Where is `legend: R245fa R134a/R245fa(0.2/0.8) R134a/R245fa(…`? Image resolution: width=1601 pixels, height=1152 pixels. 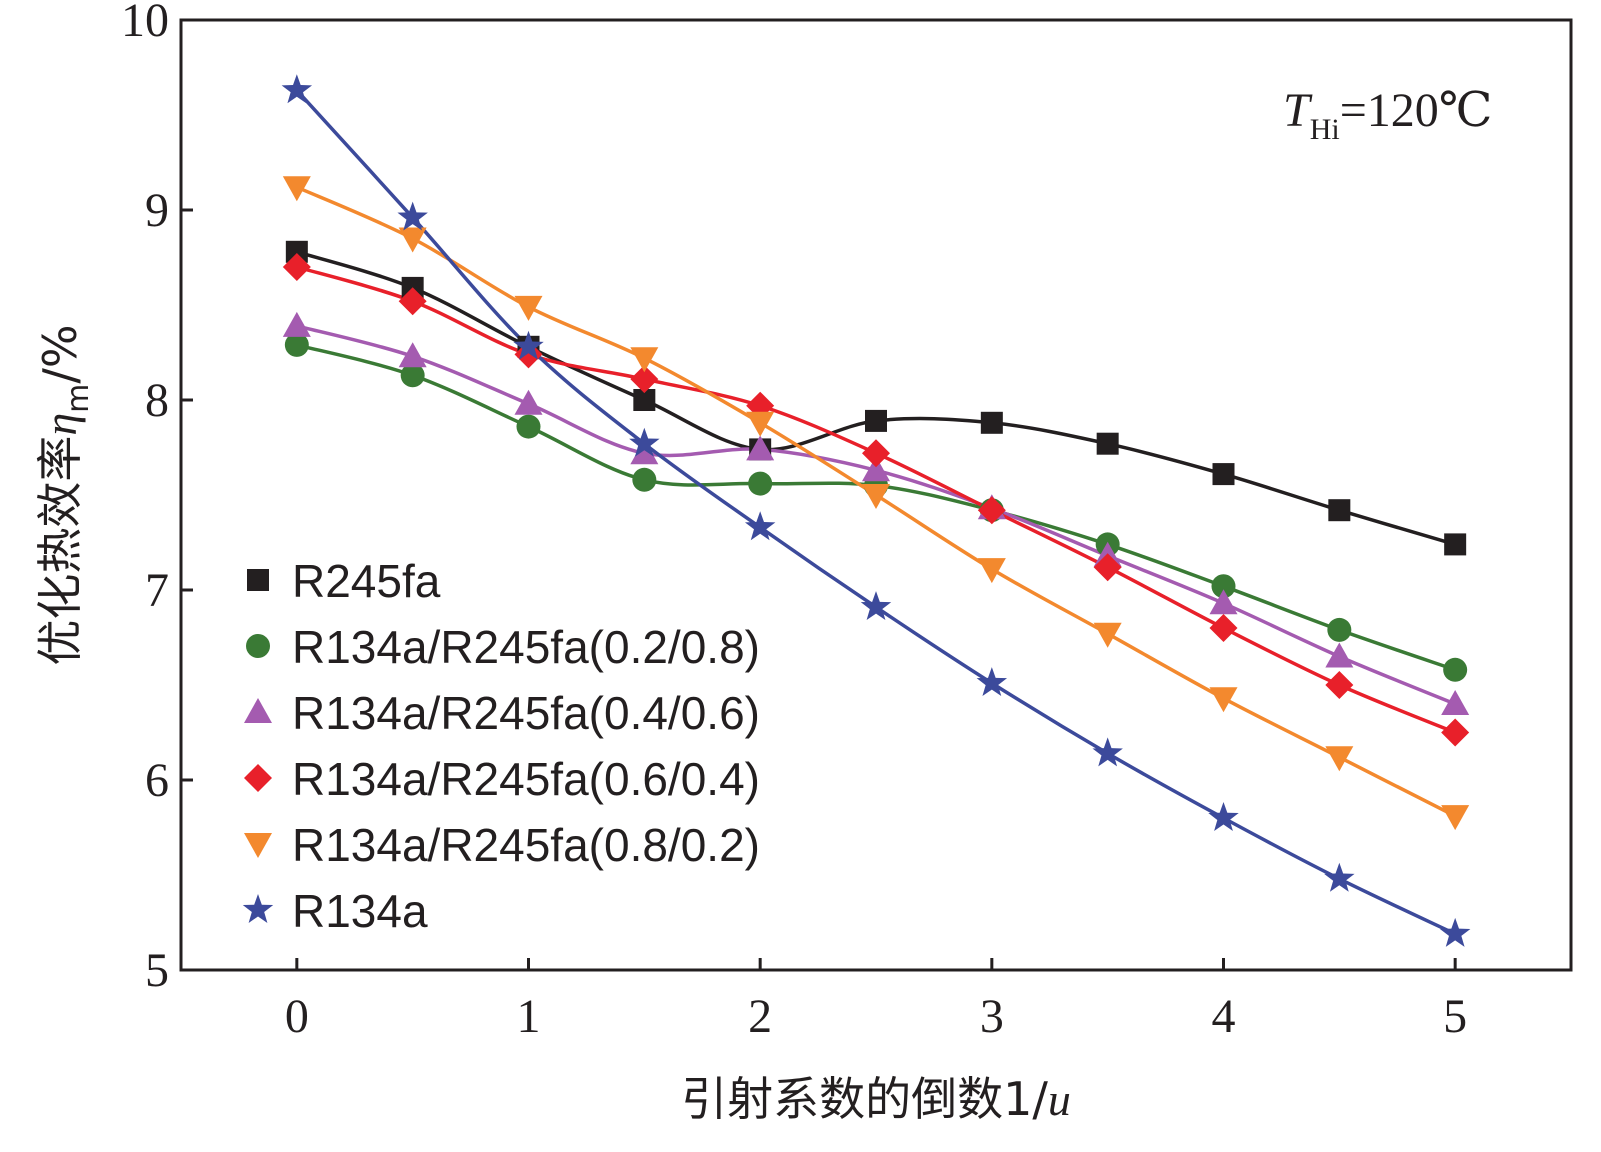
legend: R245fa R134a/R245fa(0.2/0.8) R134a/R245fa(… is located at coordinates (501, 746).